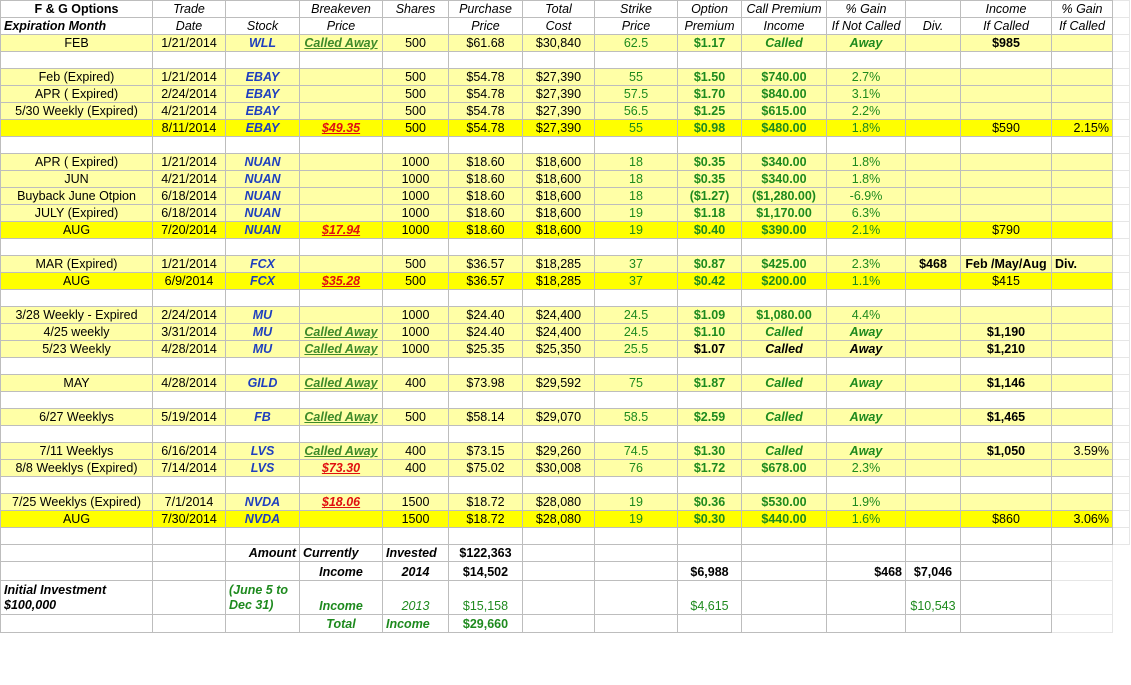 Image resolution: width=1131 pixels, height=685 pixels. What do you see at coordinates (189, 230) in the screenshot?
I see `trade-date: 7/20/2014` at bounding box center [189, 230].